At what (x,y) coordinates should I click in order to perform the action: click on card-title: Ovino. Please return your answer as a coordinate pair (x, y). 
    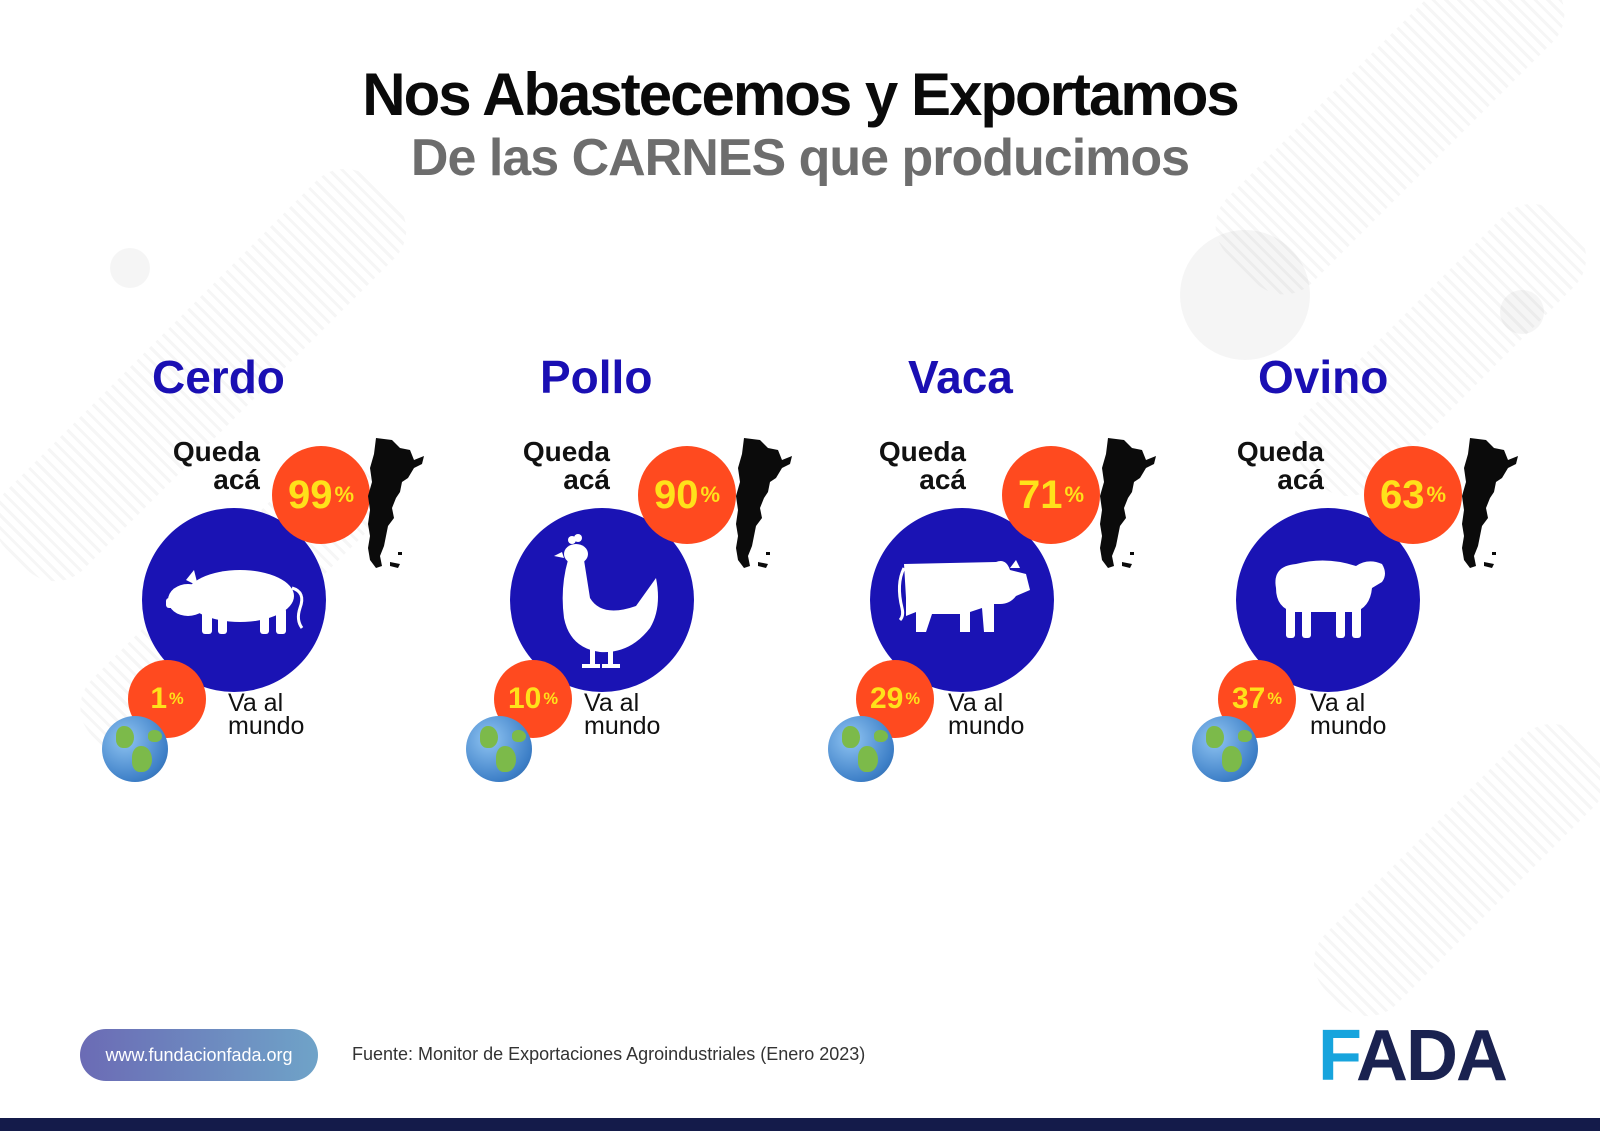
    Looking at the image, I should click on (1323, 377).